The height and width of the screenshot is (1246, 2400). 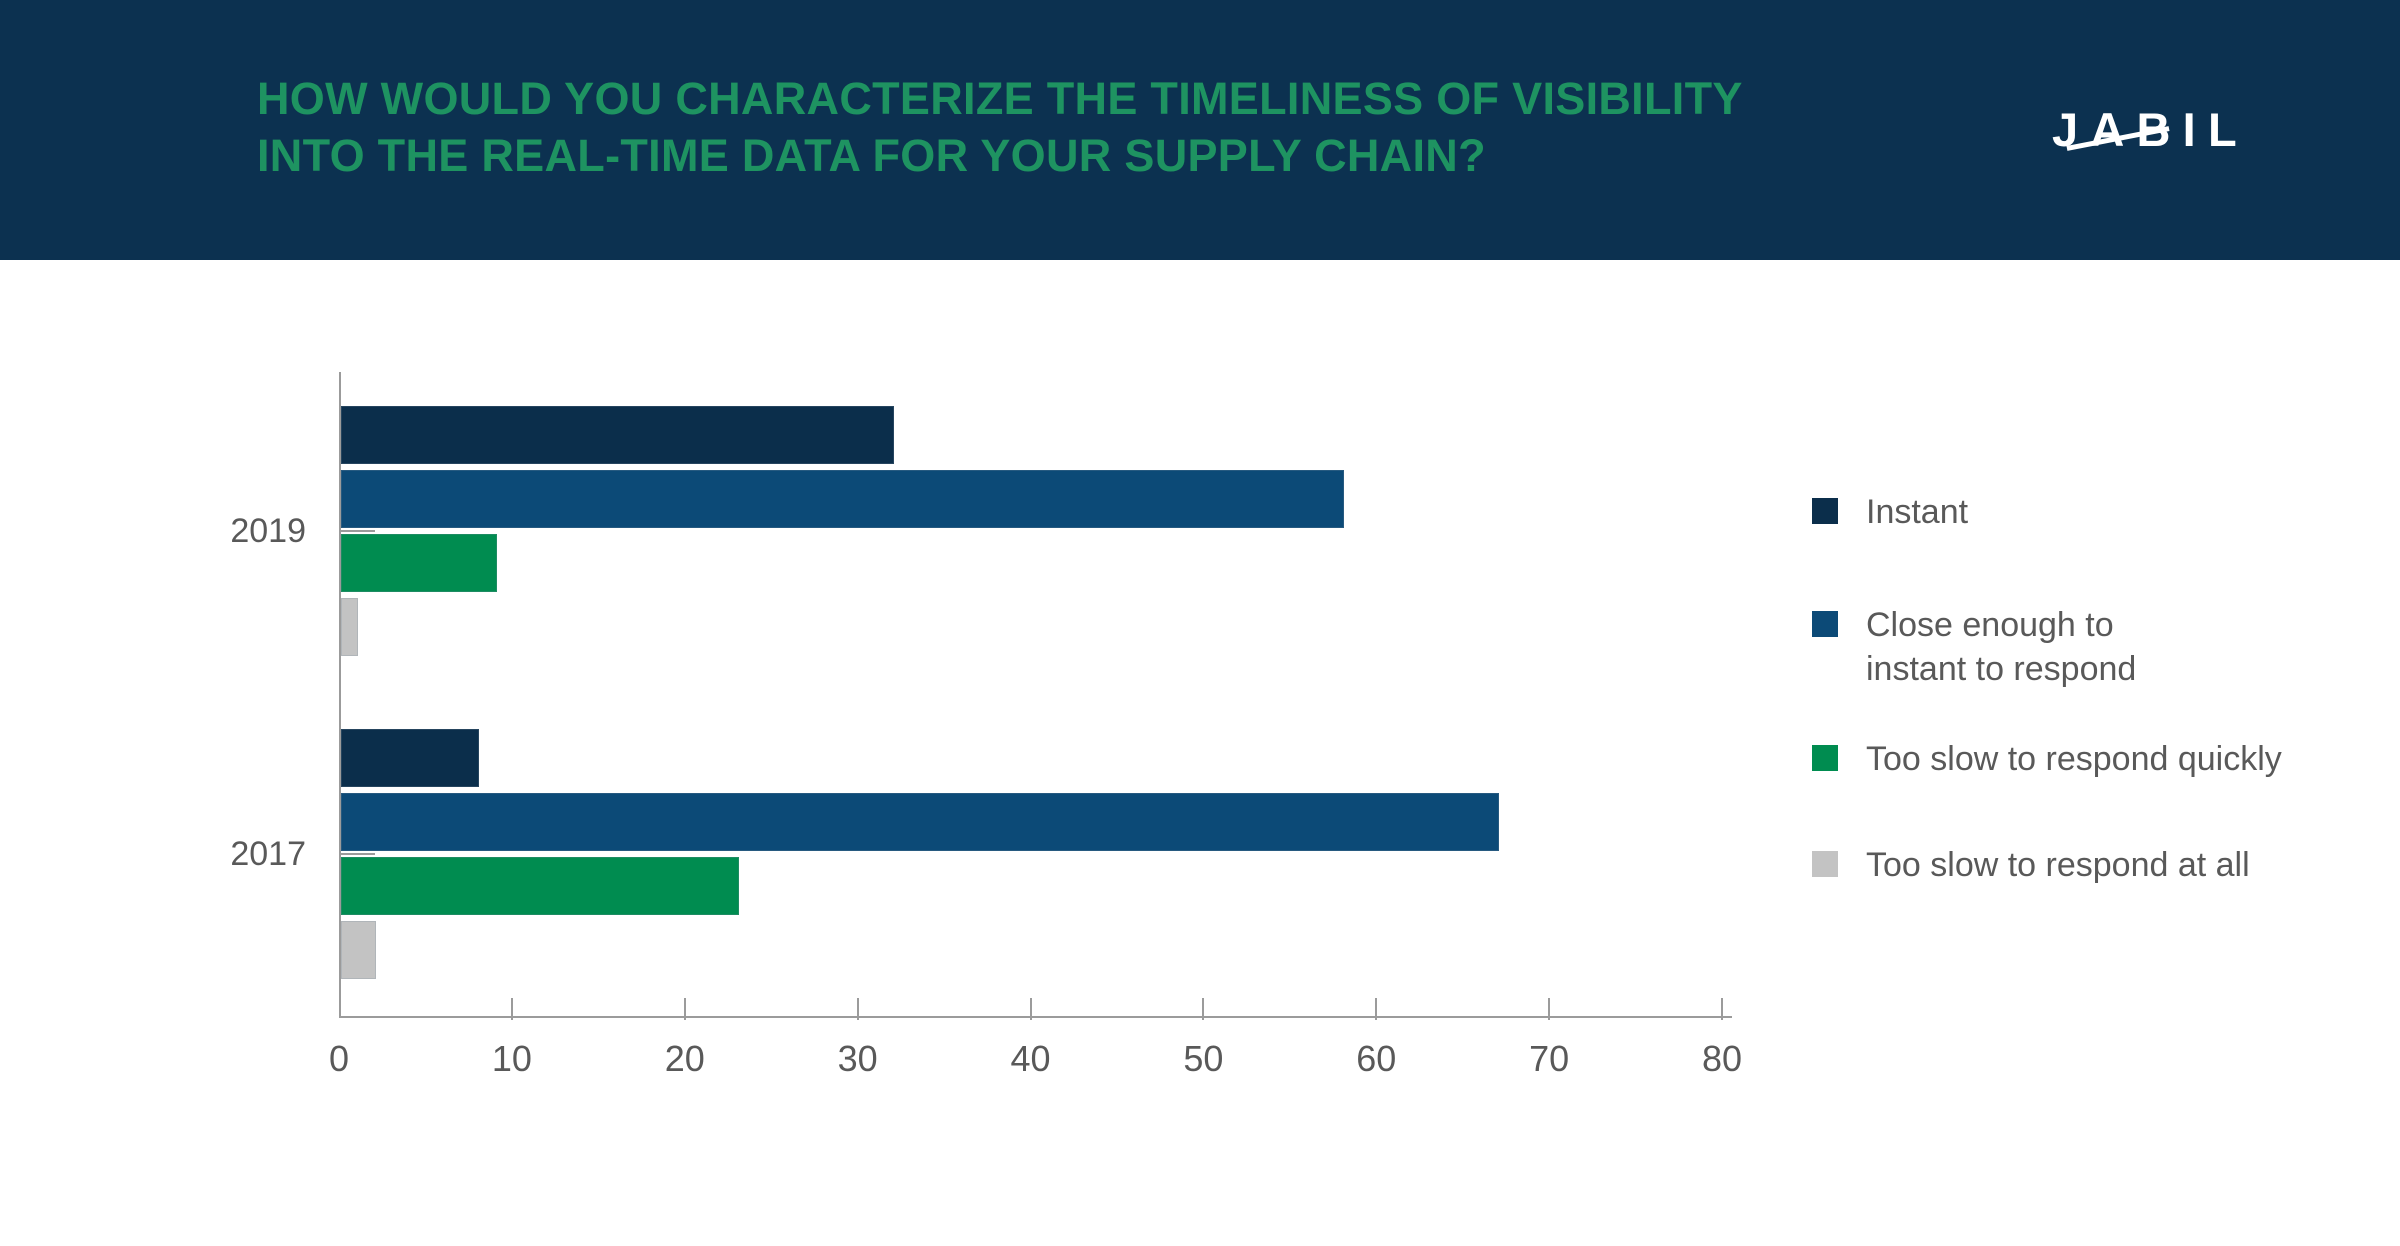 I want to click on legend-item: Close enough to instant to respond, so click(x=1974, y=647).